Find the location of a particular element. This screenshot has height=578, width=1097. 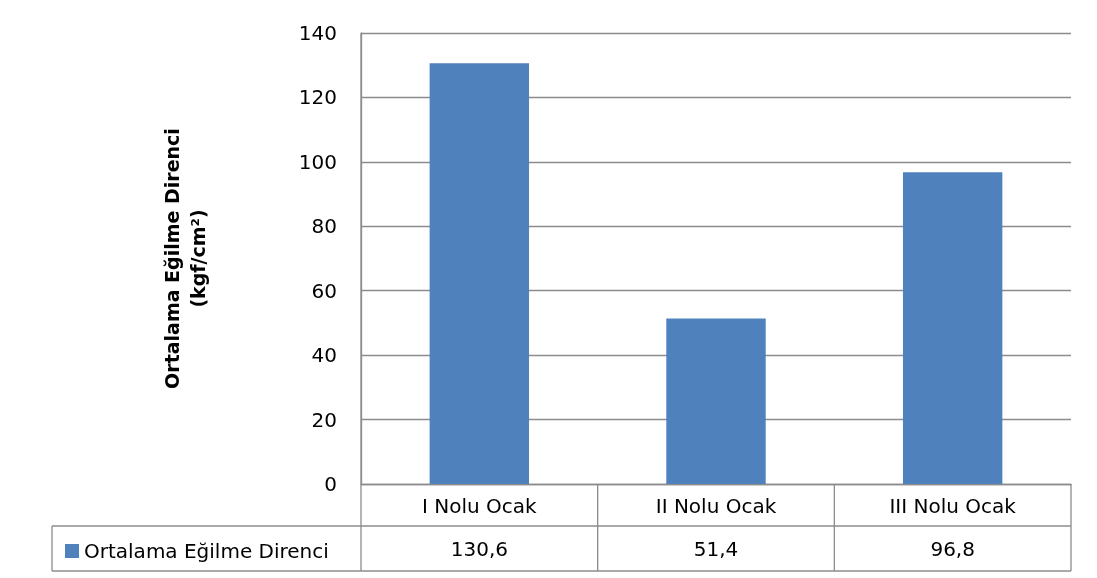

data-label: 96,8 is located at coordinates (952, 548).